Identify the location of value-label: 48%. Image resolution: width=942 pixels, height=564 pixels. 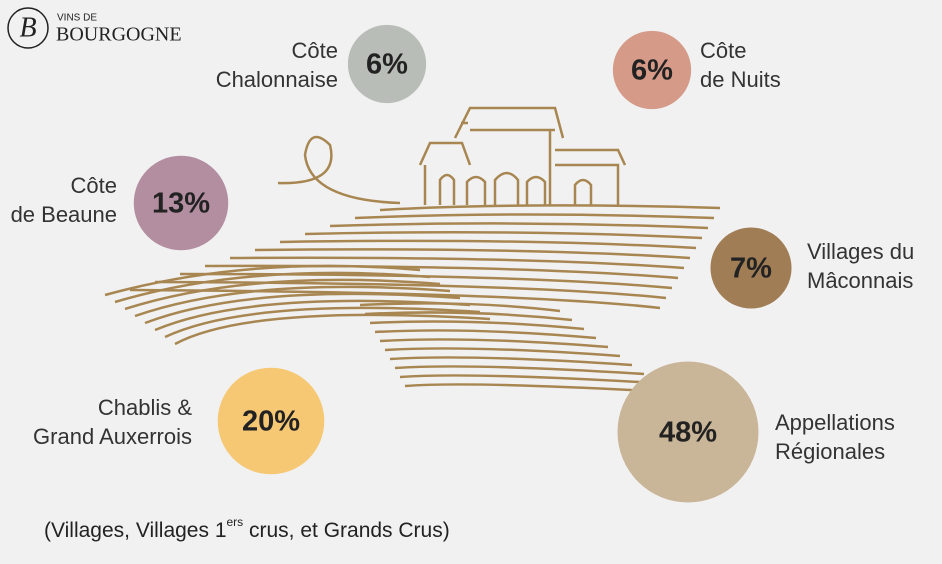
(688, 433).